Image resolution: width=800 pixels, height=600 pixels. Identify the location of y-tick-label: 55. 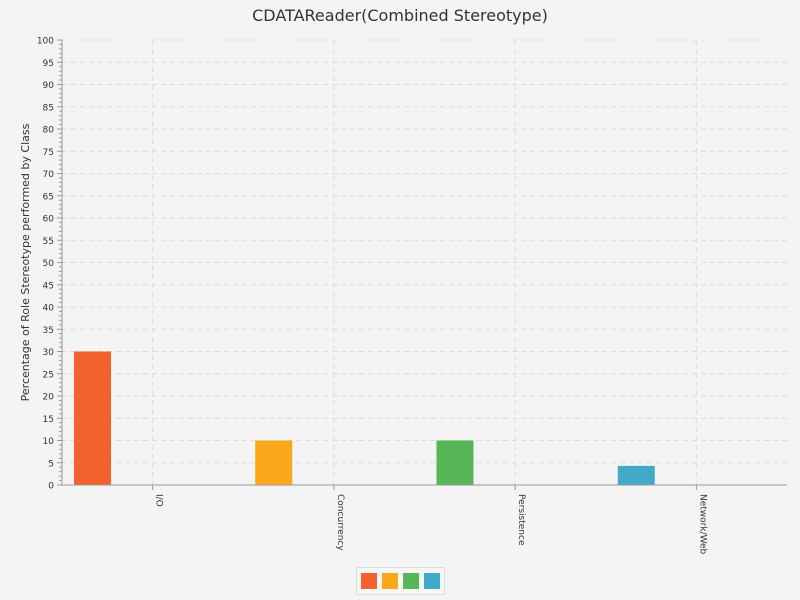
(48, 242).